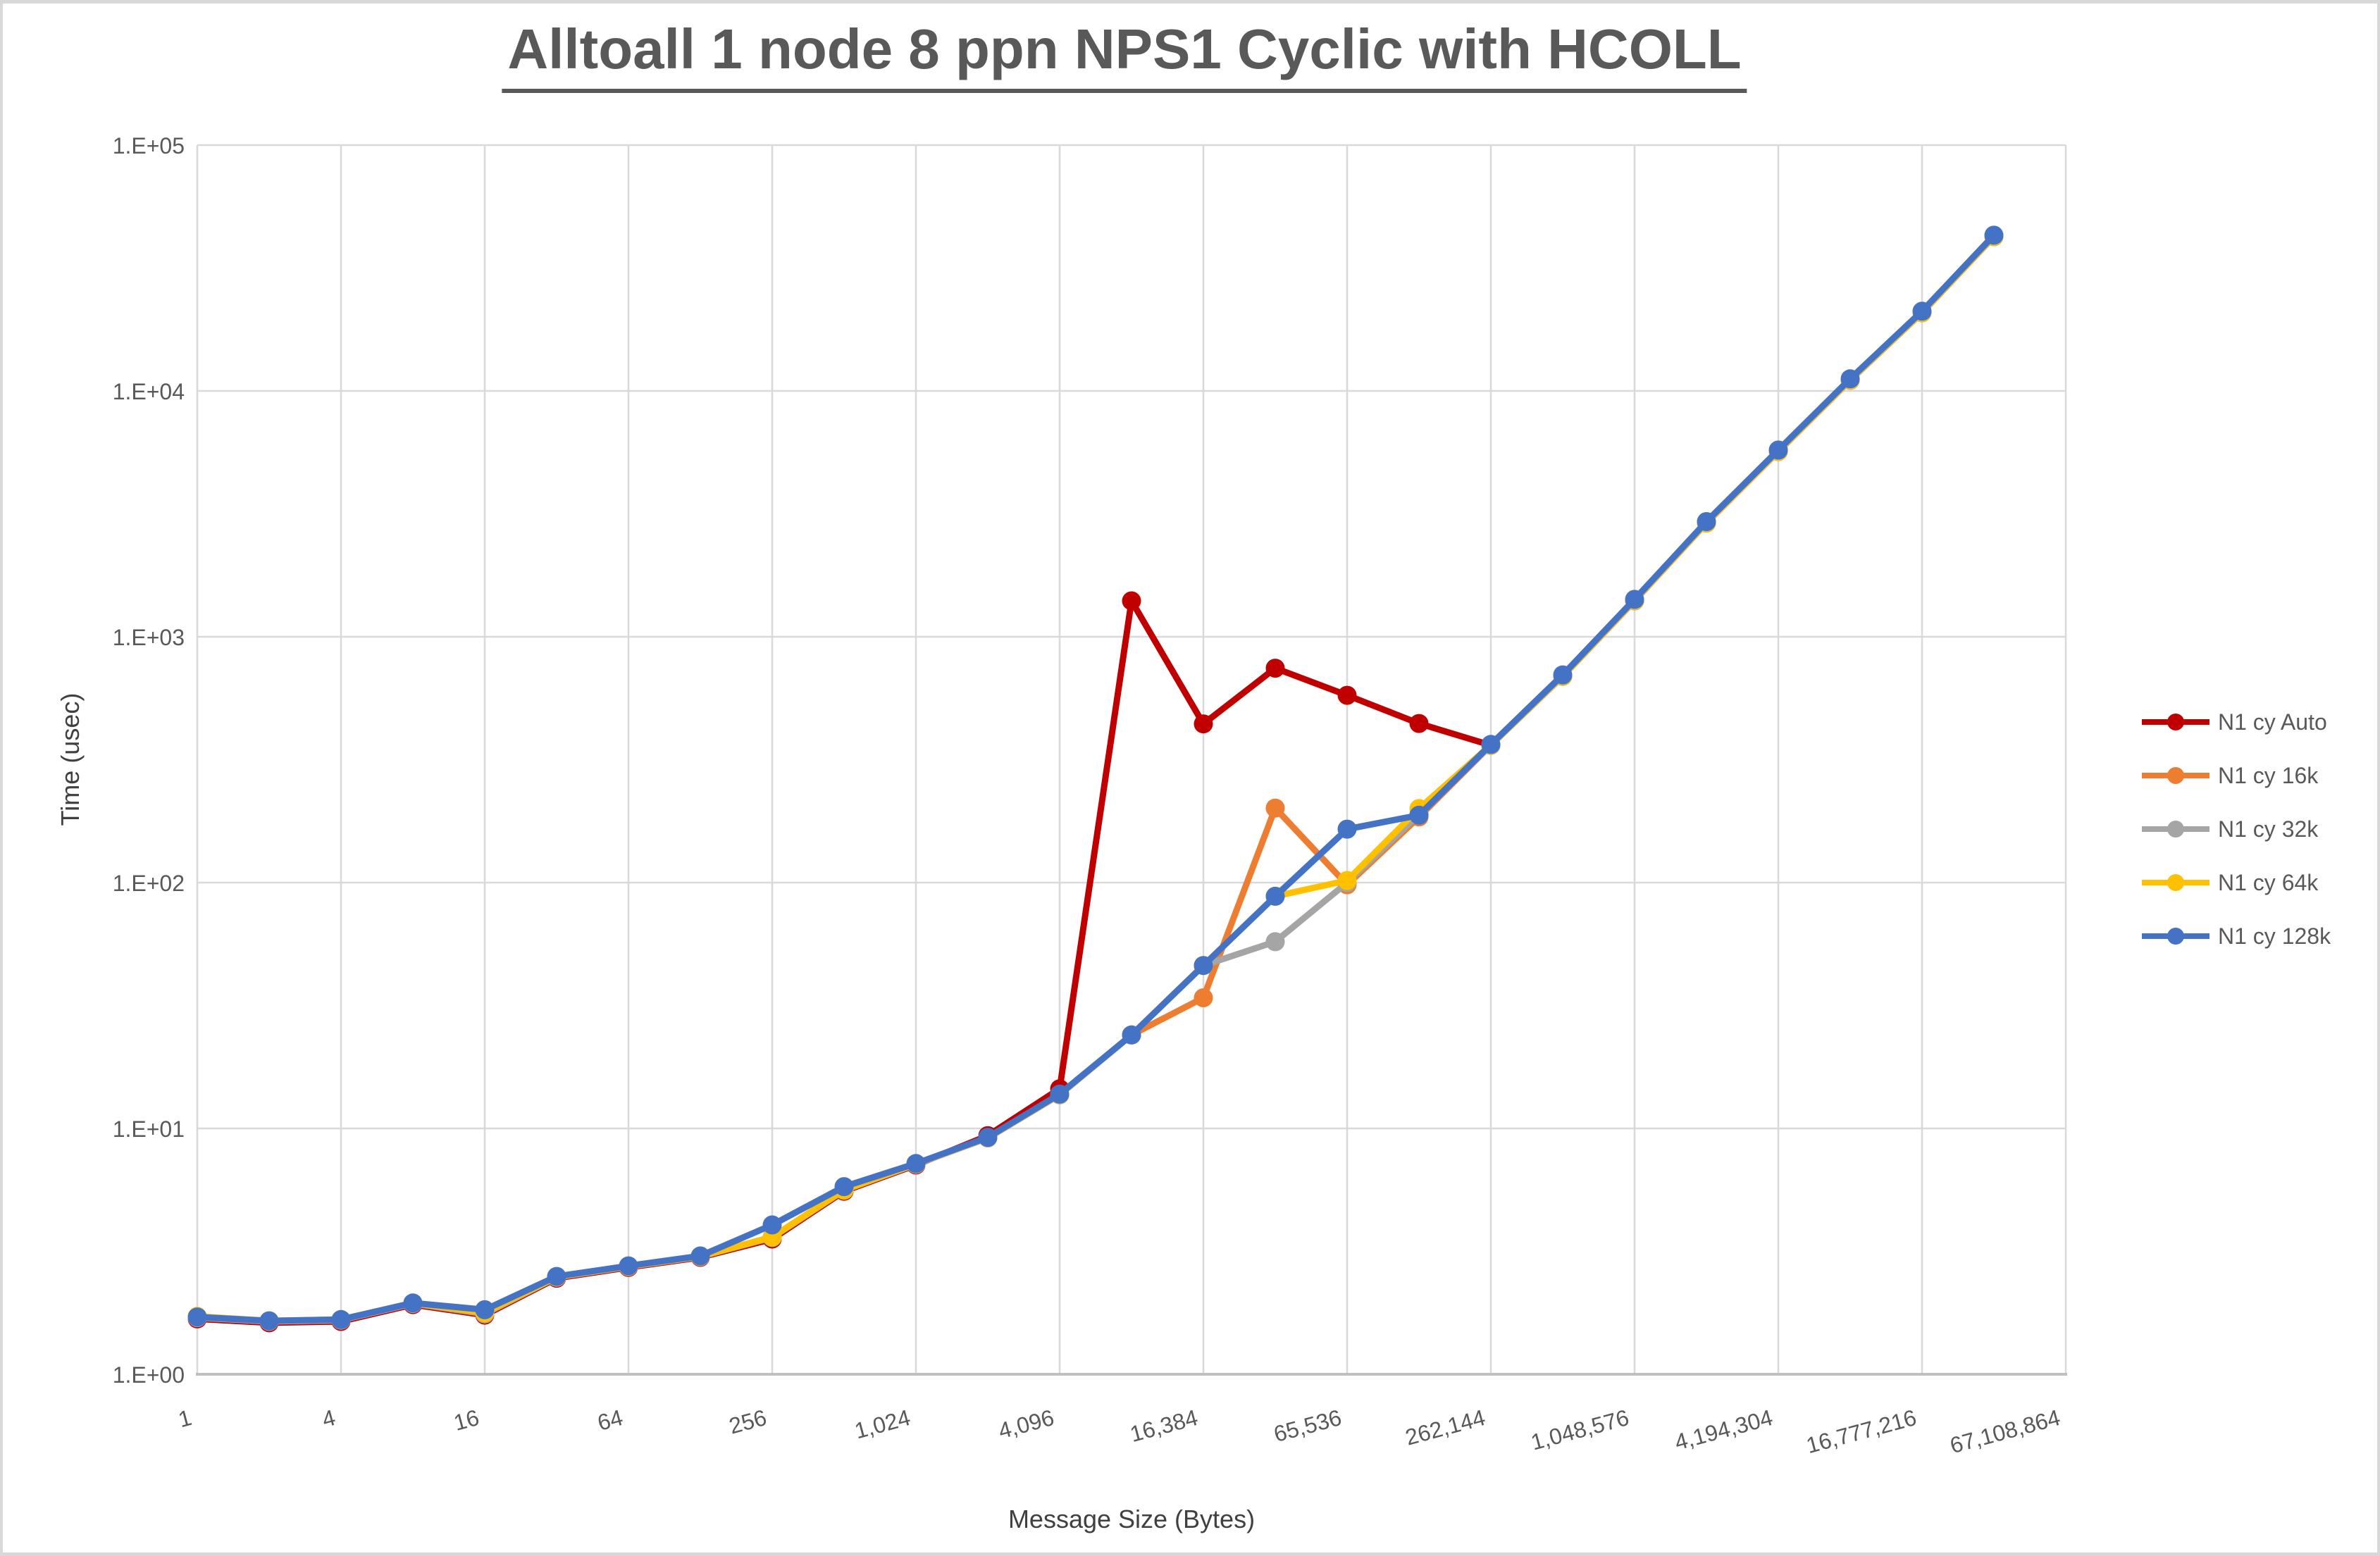 The image size is (2380, 1556). What do you see at coordinates (1580, 1430) in the screenshot?
I see `svg-text: 1,048,576` at bounding box center [1580, 1430].